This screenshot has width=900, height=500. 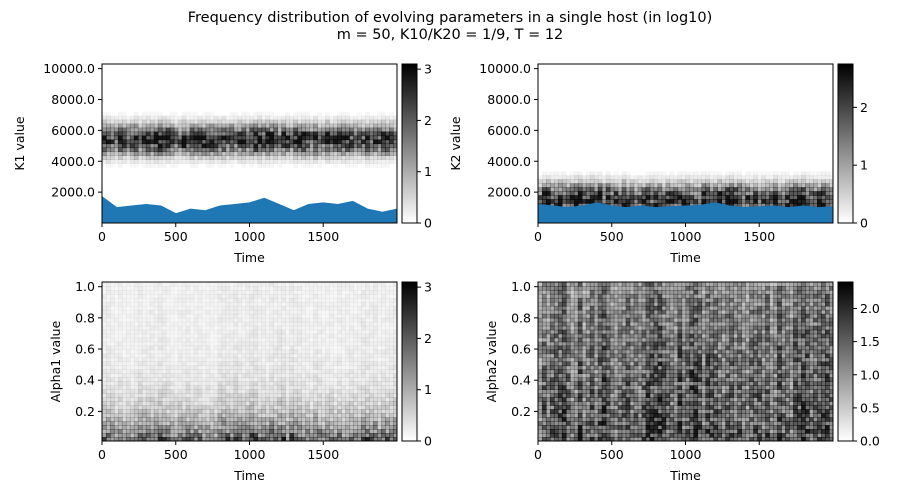 What do you see at coordinates (102, 236) in the screenshot?
I see `k1-xtick-label: 0` at bounding box center [102, 236].